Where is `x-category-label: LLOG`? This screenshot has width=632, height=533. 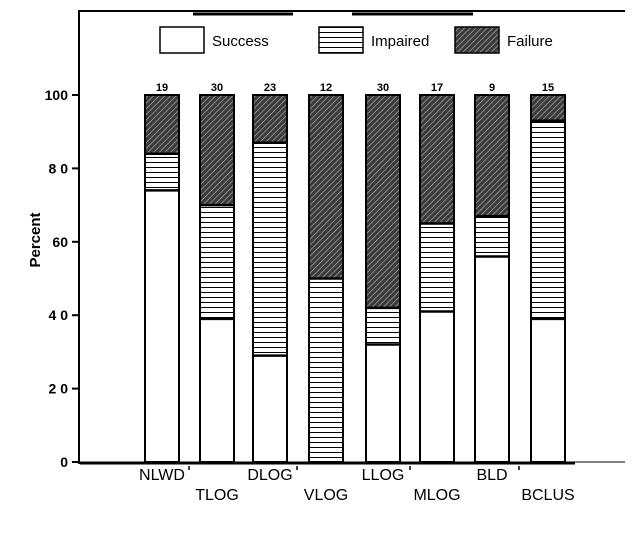
x-category-label: LLOG is located at coordinates (383, 475).